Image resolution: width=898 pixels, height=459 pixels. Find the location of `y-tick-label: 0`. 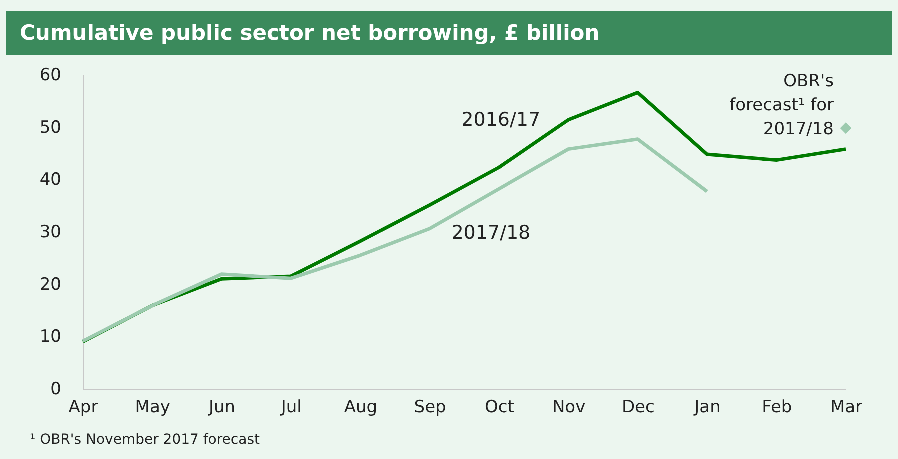

y-tick-label: 0 is located at coordinates (56, 390).